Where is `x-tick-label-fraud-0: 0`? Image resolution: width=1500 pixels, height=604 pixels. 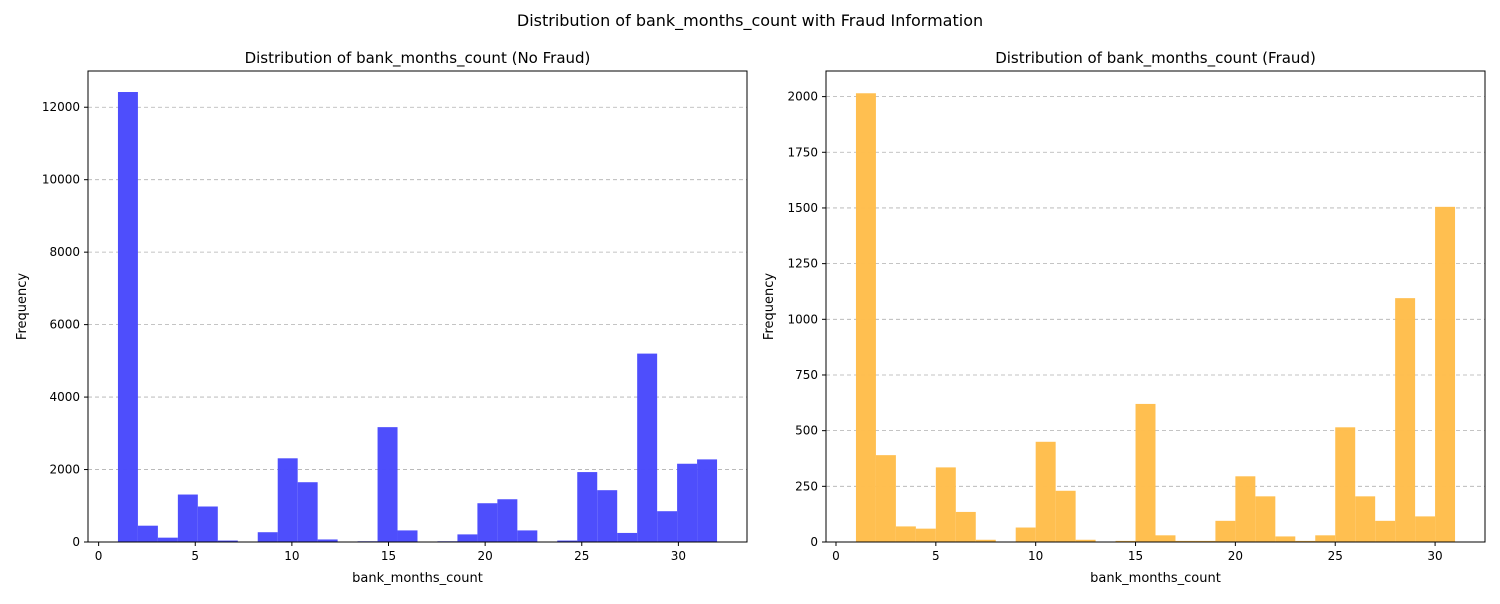
x-tick-label-fraud-0: 0 is located at coordinates (836, 556).